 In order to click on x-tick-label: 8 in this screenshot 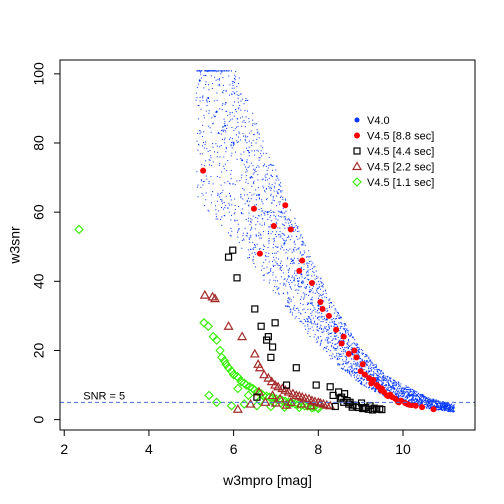, I will do `click(318, 449)`.